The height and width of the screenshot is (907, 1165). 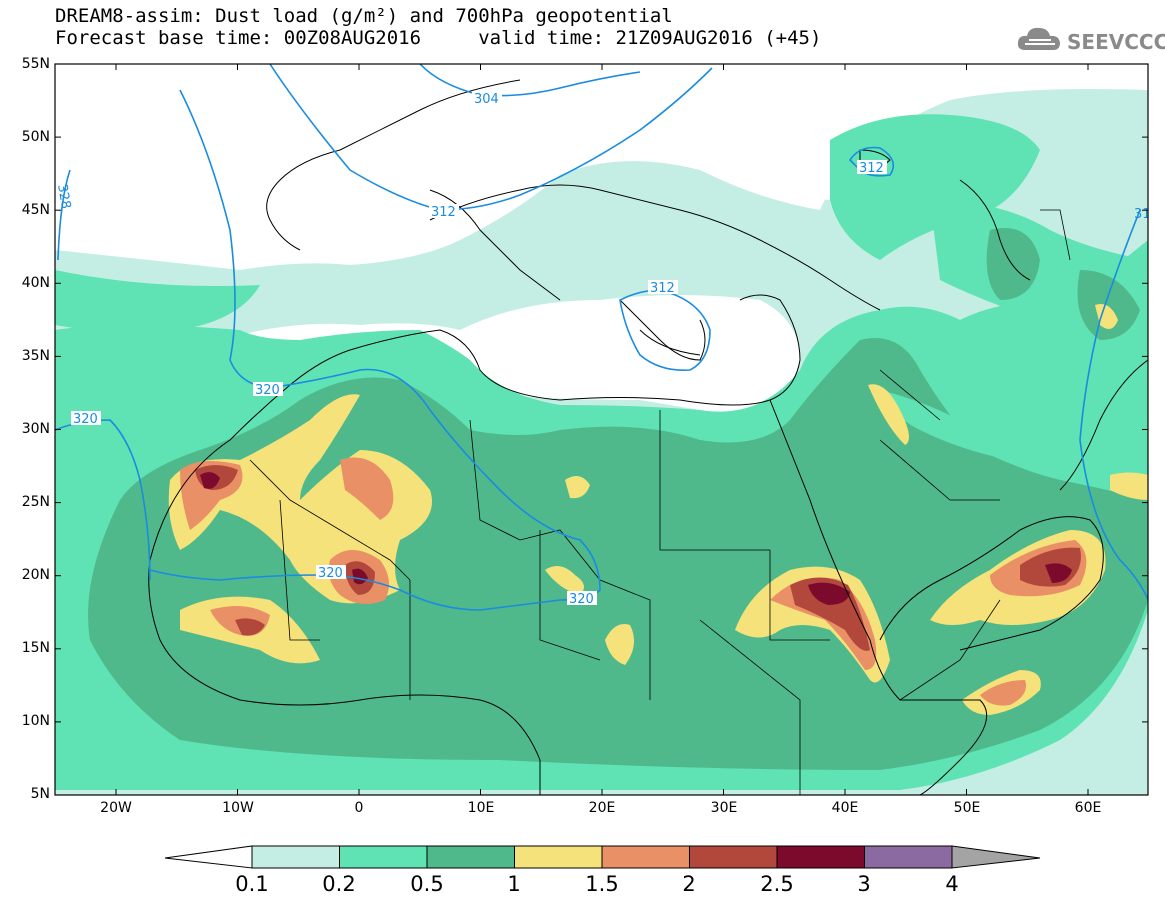 What do you see at coordinates (40, 794) in the screenshot?
I see `lat-label: 5N` at bounding box center [40, 794].